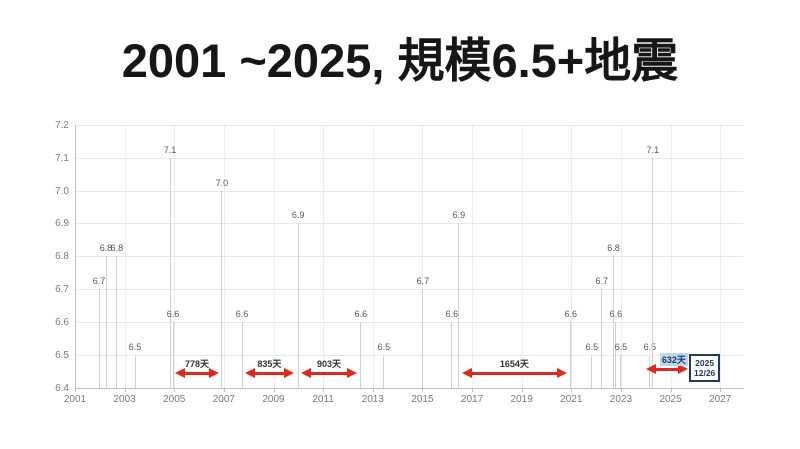  Describe the element at coordinates (62, 257) in the screenshot. I see `y-axis-tick-label: 6.8` at that location.